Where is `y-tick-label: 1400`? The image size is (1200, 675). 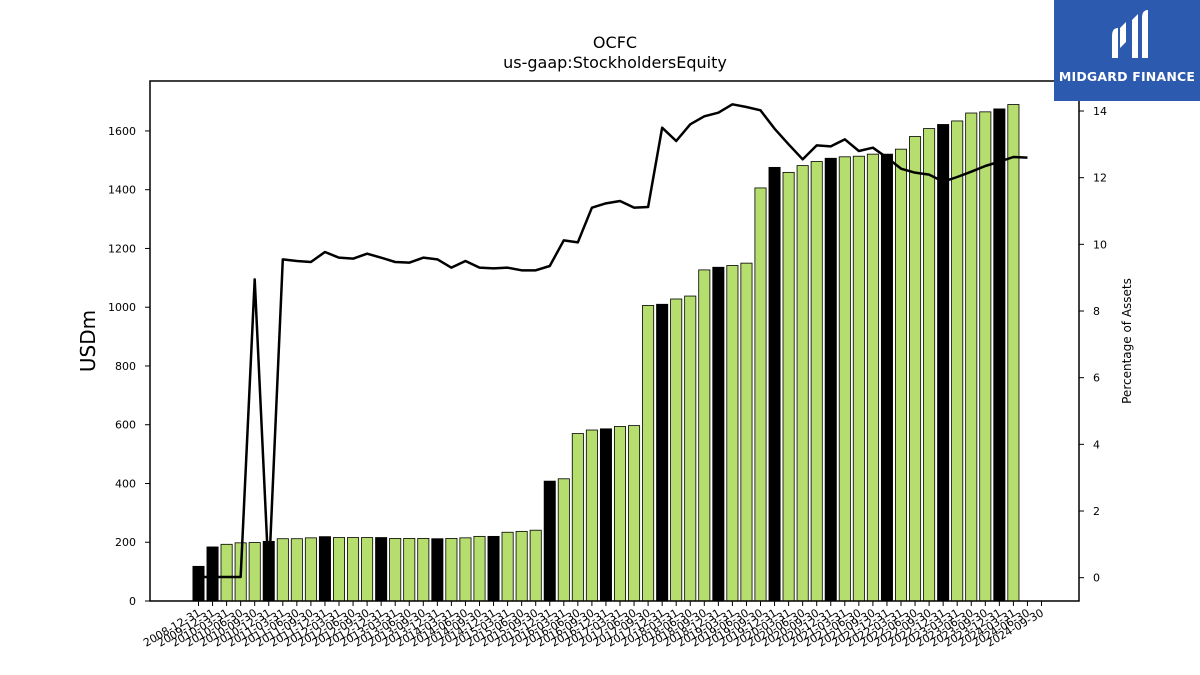
y-tick-label: 1400 is located at coordinates (122, 190).